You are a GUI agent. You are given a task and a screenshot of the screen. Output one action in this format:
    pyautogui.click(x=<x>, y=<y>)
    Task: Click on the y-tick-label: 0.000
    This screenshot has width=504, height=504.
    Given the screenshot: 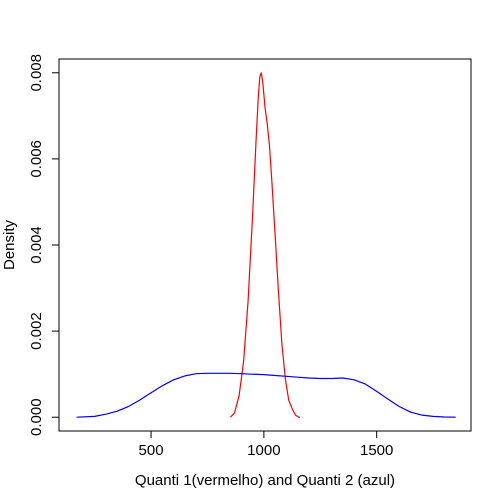 What is the action you would take?
    pyautogui.click(x=36, y=417)
    